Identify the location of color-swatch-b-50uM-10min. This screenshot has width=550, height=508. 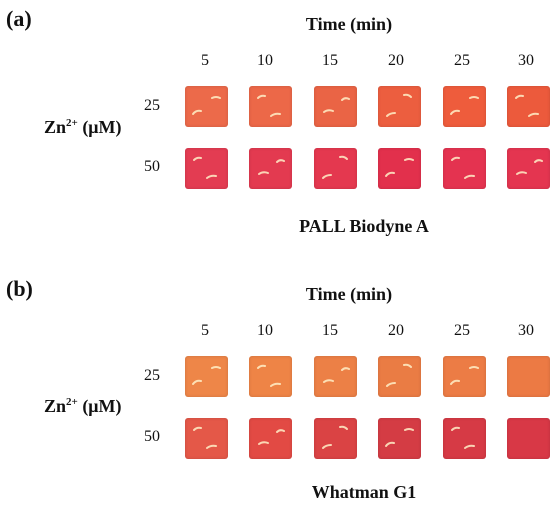
(270, 438).